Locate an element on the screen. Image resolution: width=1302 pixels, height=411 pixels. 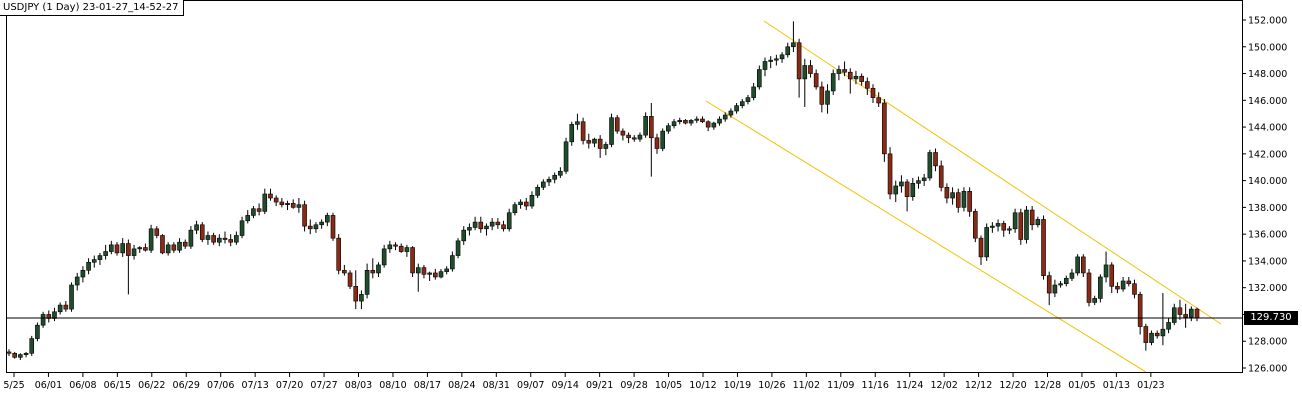
x-tick-label: 01/05 is located at coordinates (1081, 385).